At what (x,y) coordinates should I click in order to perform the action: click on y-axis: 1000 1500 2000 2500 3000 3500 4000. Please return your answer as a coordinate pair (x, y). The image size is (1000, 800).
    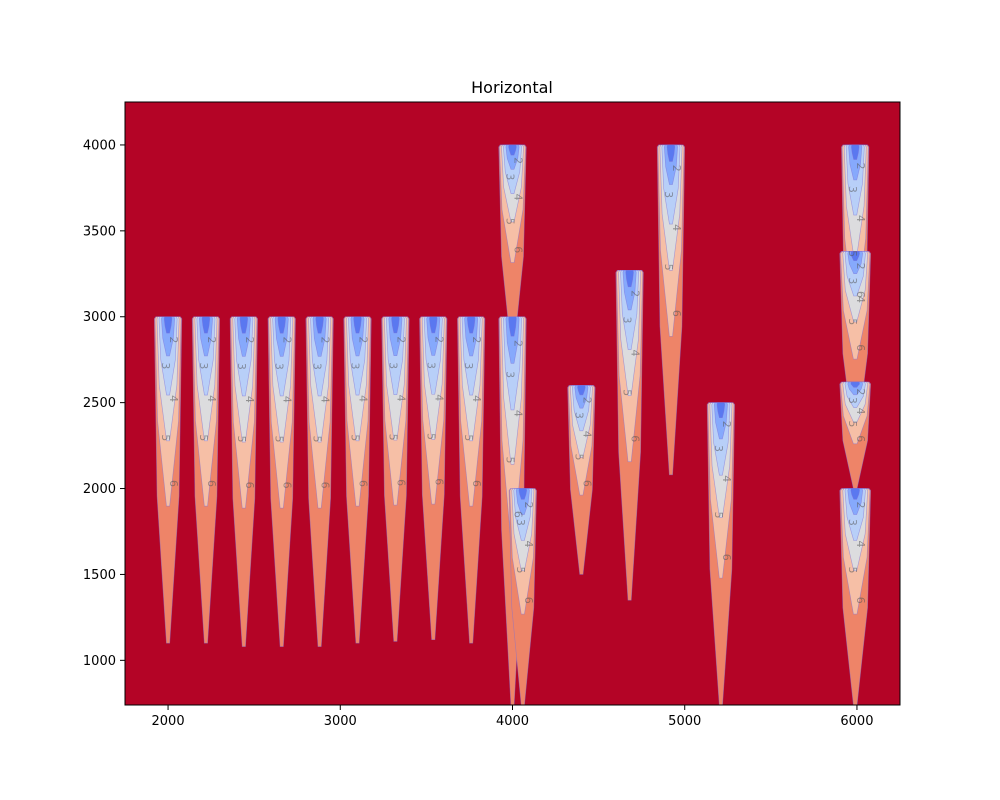
    Looking at the image, I should click on (104, 403).